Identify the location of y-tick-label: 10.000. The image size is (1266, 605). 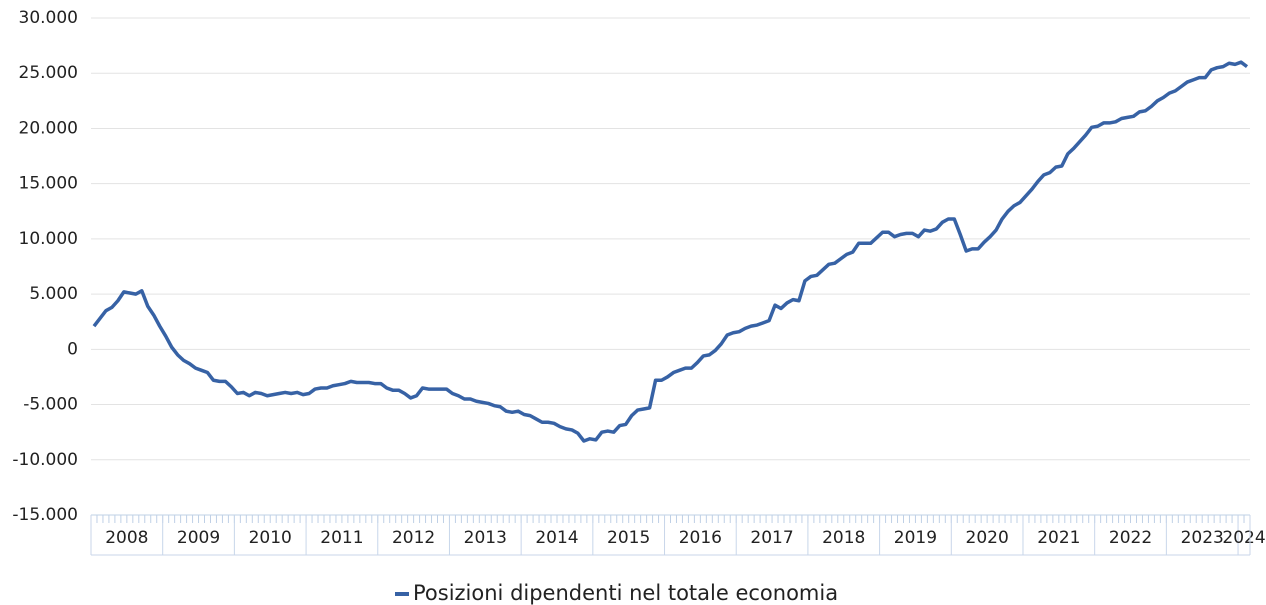
(48, 239).